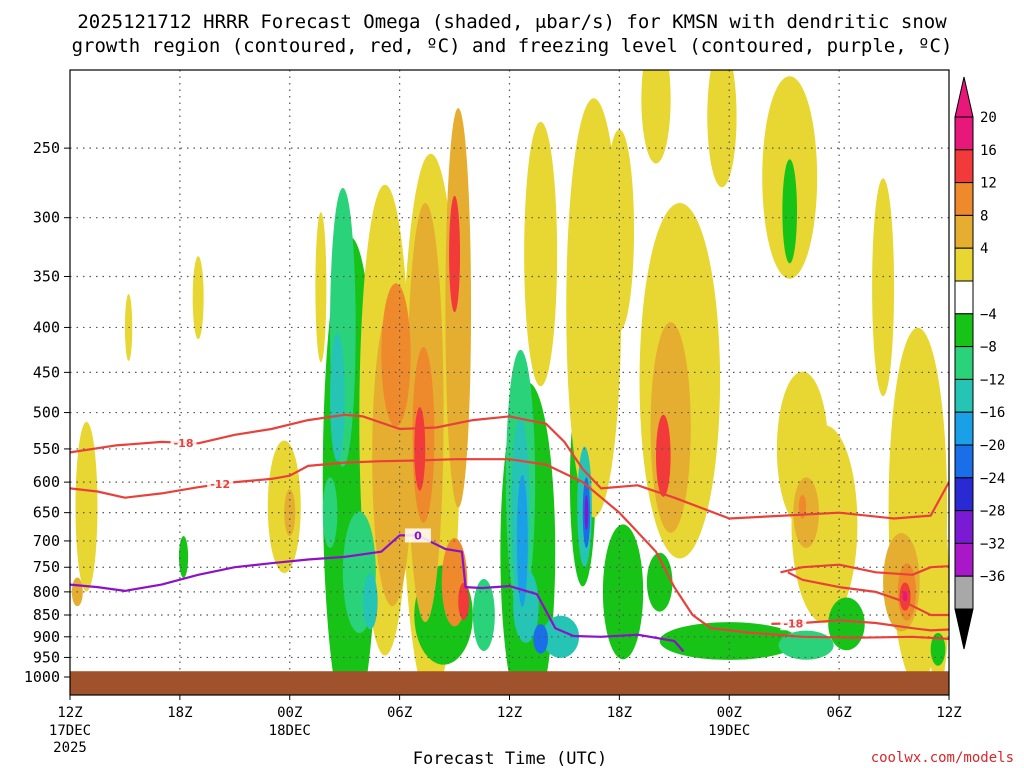 This screenshot has height=768, width=1024. Describe the element at coordinates (70, 731) in the screenshot. I see `x-tick-date-0: 17DEC` at that location.